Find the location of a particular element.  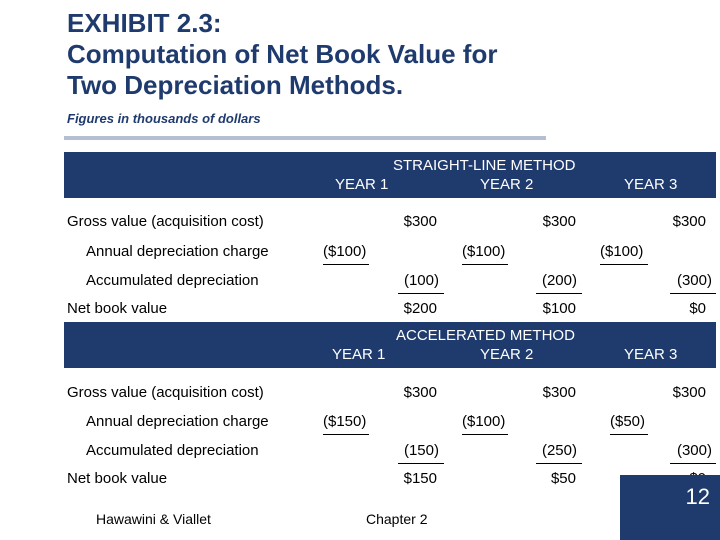

page-number-box is located at coordinates (670, 507).